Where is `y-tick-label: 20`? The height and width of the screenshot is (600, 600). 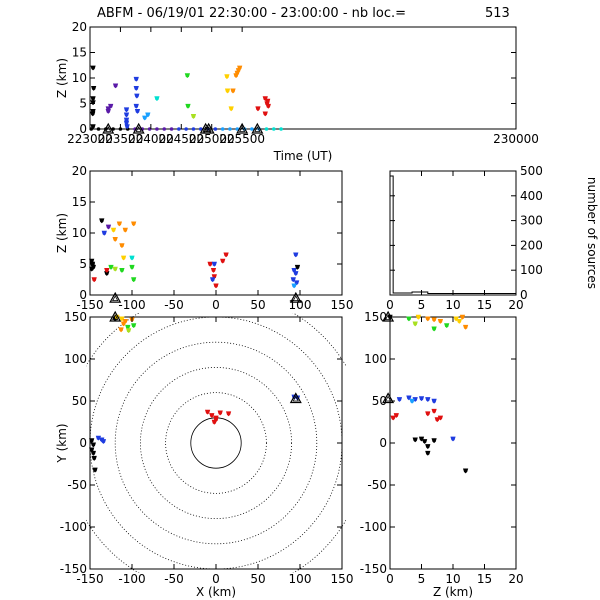 y-tick-label: 20 is located at coordinates (79, 27).